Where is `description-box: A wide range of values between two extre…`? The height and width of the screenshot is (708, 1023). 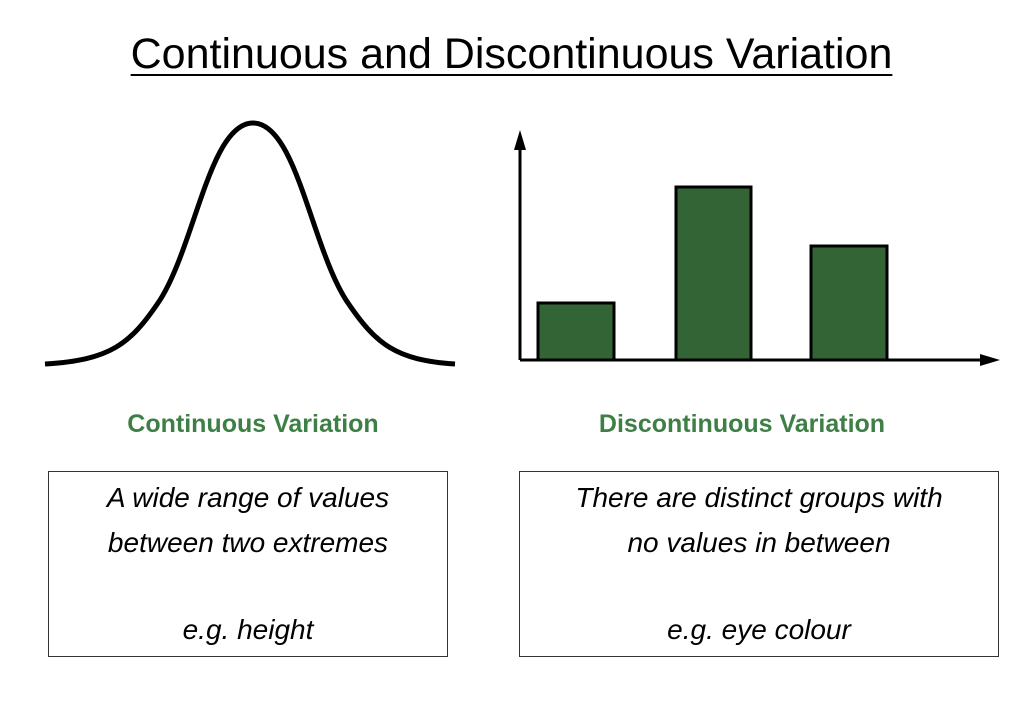
description-box: A wide range of values between two extre… is located at coordinates (248, 564).